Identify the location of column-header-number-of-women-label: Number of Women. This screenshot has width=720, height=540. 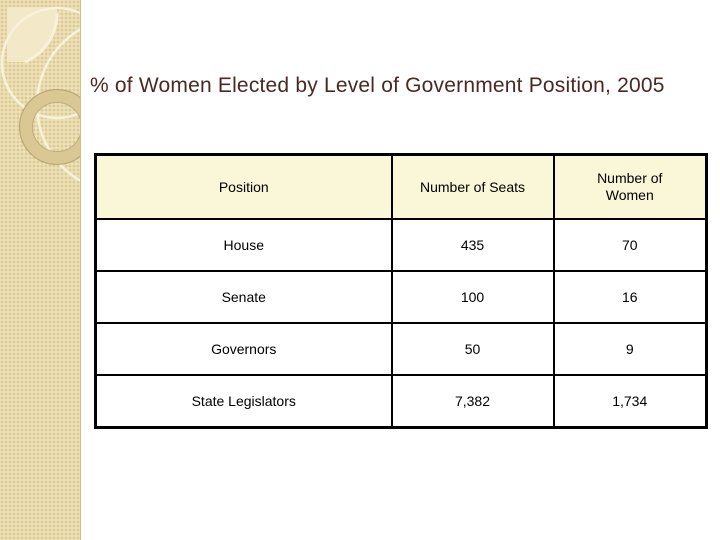
(630, 186).